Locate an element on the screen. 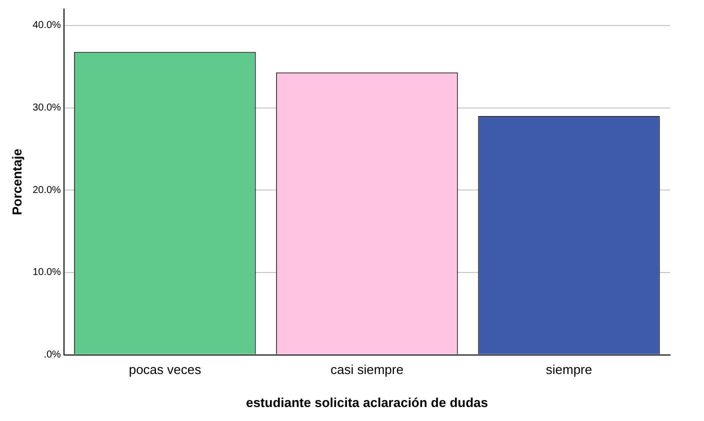  y-tick-label: 40.0% is located at coordinates (47, 26).